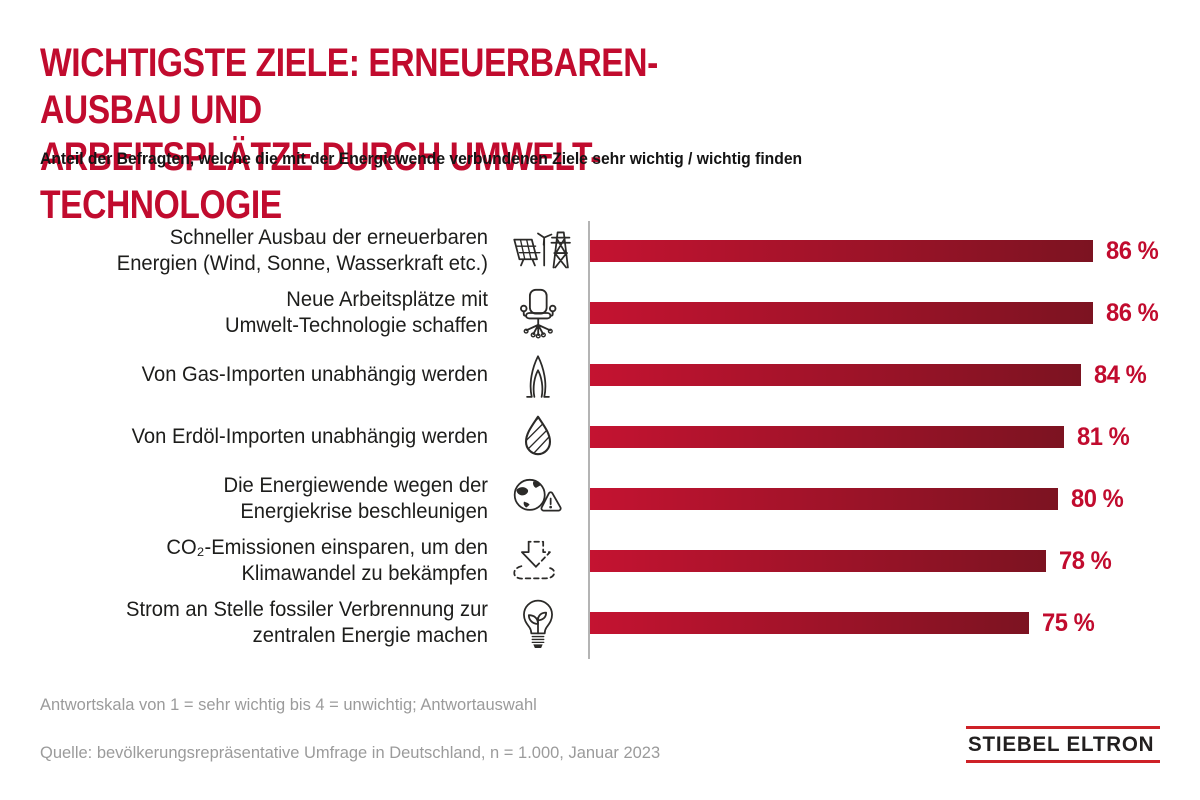  What do you see at coordinates (1068, 622) in the screenshot?
I see `value-label: 75 %` at bounding box center [1068, 622].